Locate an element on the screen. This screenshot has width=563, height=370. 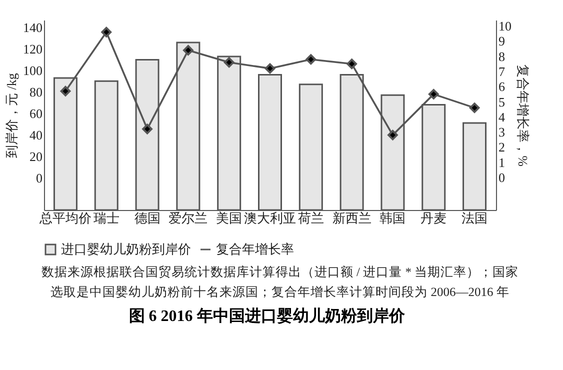
y2-tick-label: 1 is located at coordinates (501, 162).